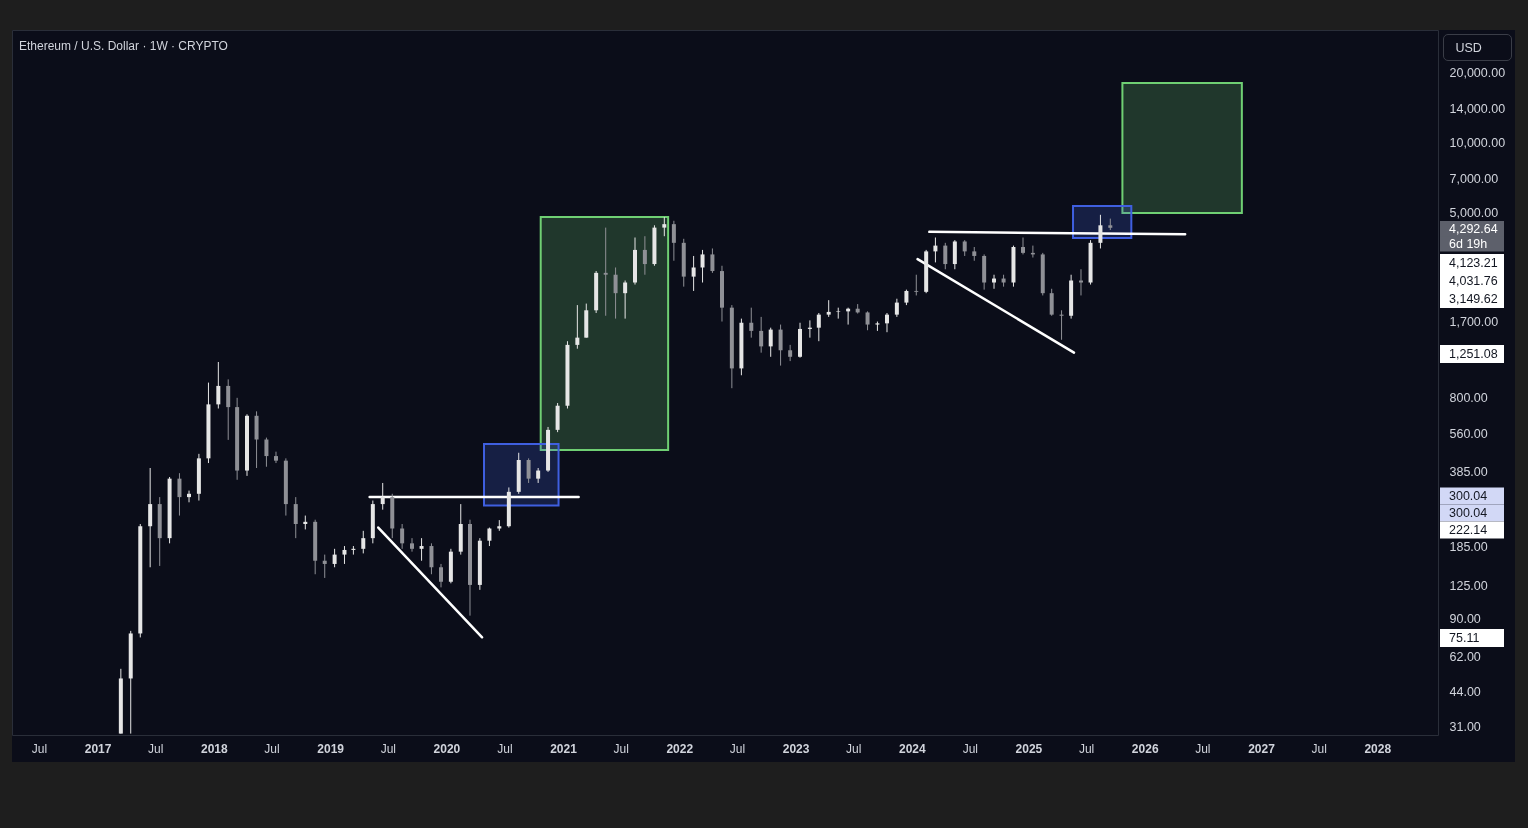 Image resolution: width=1528 pixels, height=828 pixels. Describe the element at coordinates (1473, 263) in the screenshot. I see `text: 4,123.21` at that location.